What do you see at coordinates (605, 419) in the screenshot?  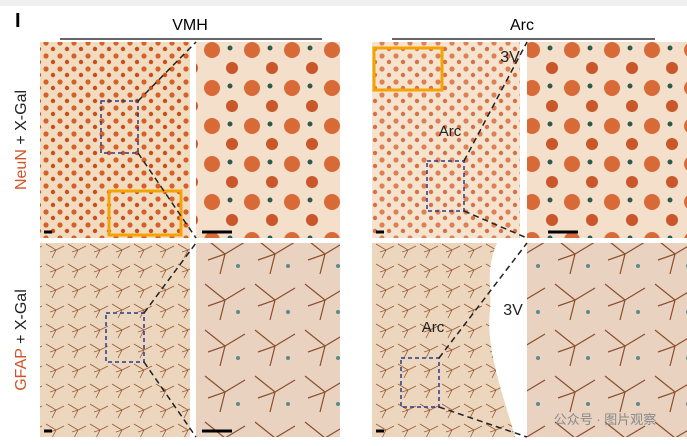 I see `watermark: 公众号 · 图片观察` at bounding box center [605, 419].